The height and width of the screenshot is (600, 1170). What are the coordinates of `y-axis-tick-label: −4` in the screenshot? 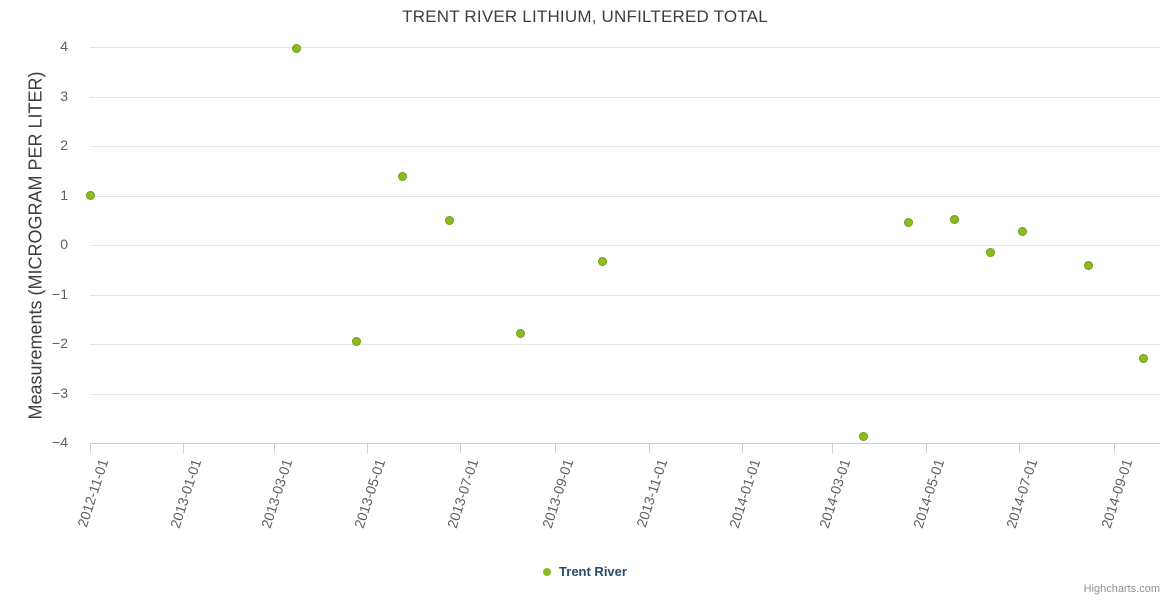 It's located at (60, 442).